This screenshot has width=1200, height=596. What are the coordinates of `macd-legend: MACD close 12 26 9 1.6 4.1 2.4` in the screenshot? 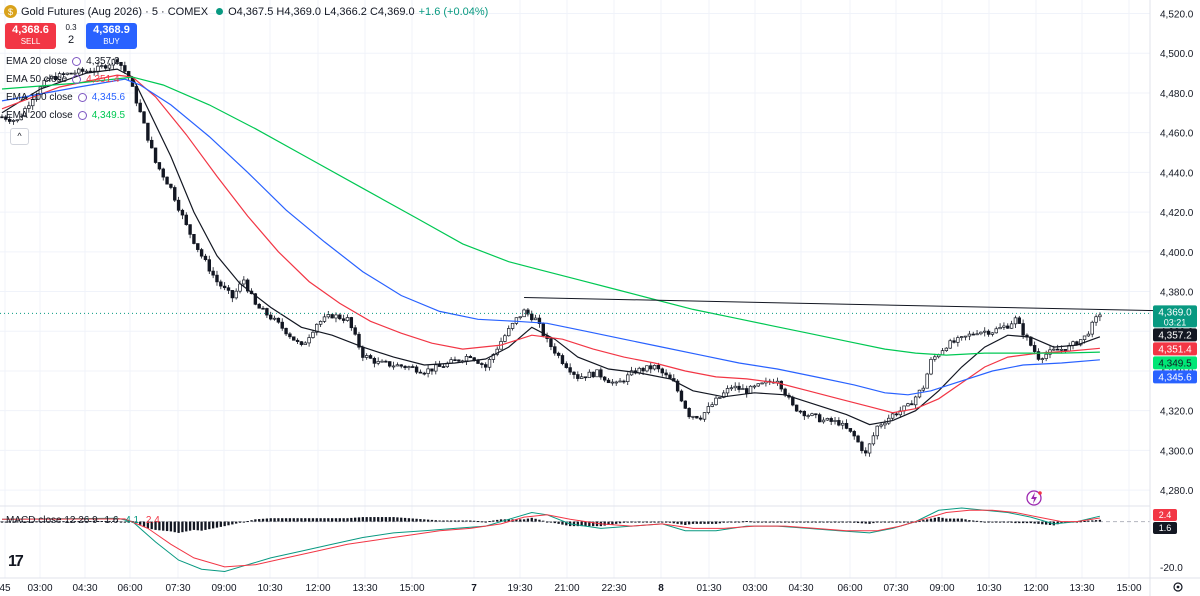 It's located at (83, 520).